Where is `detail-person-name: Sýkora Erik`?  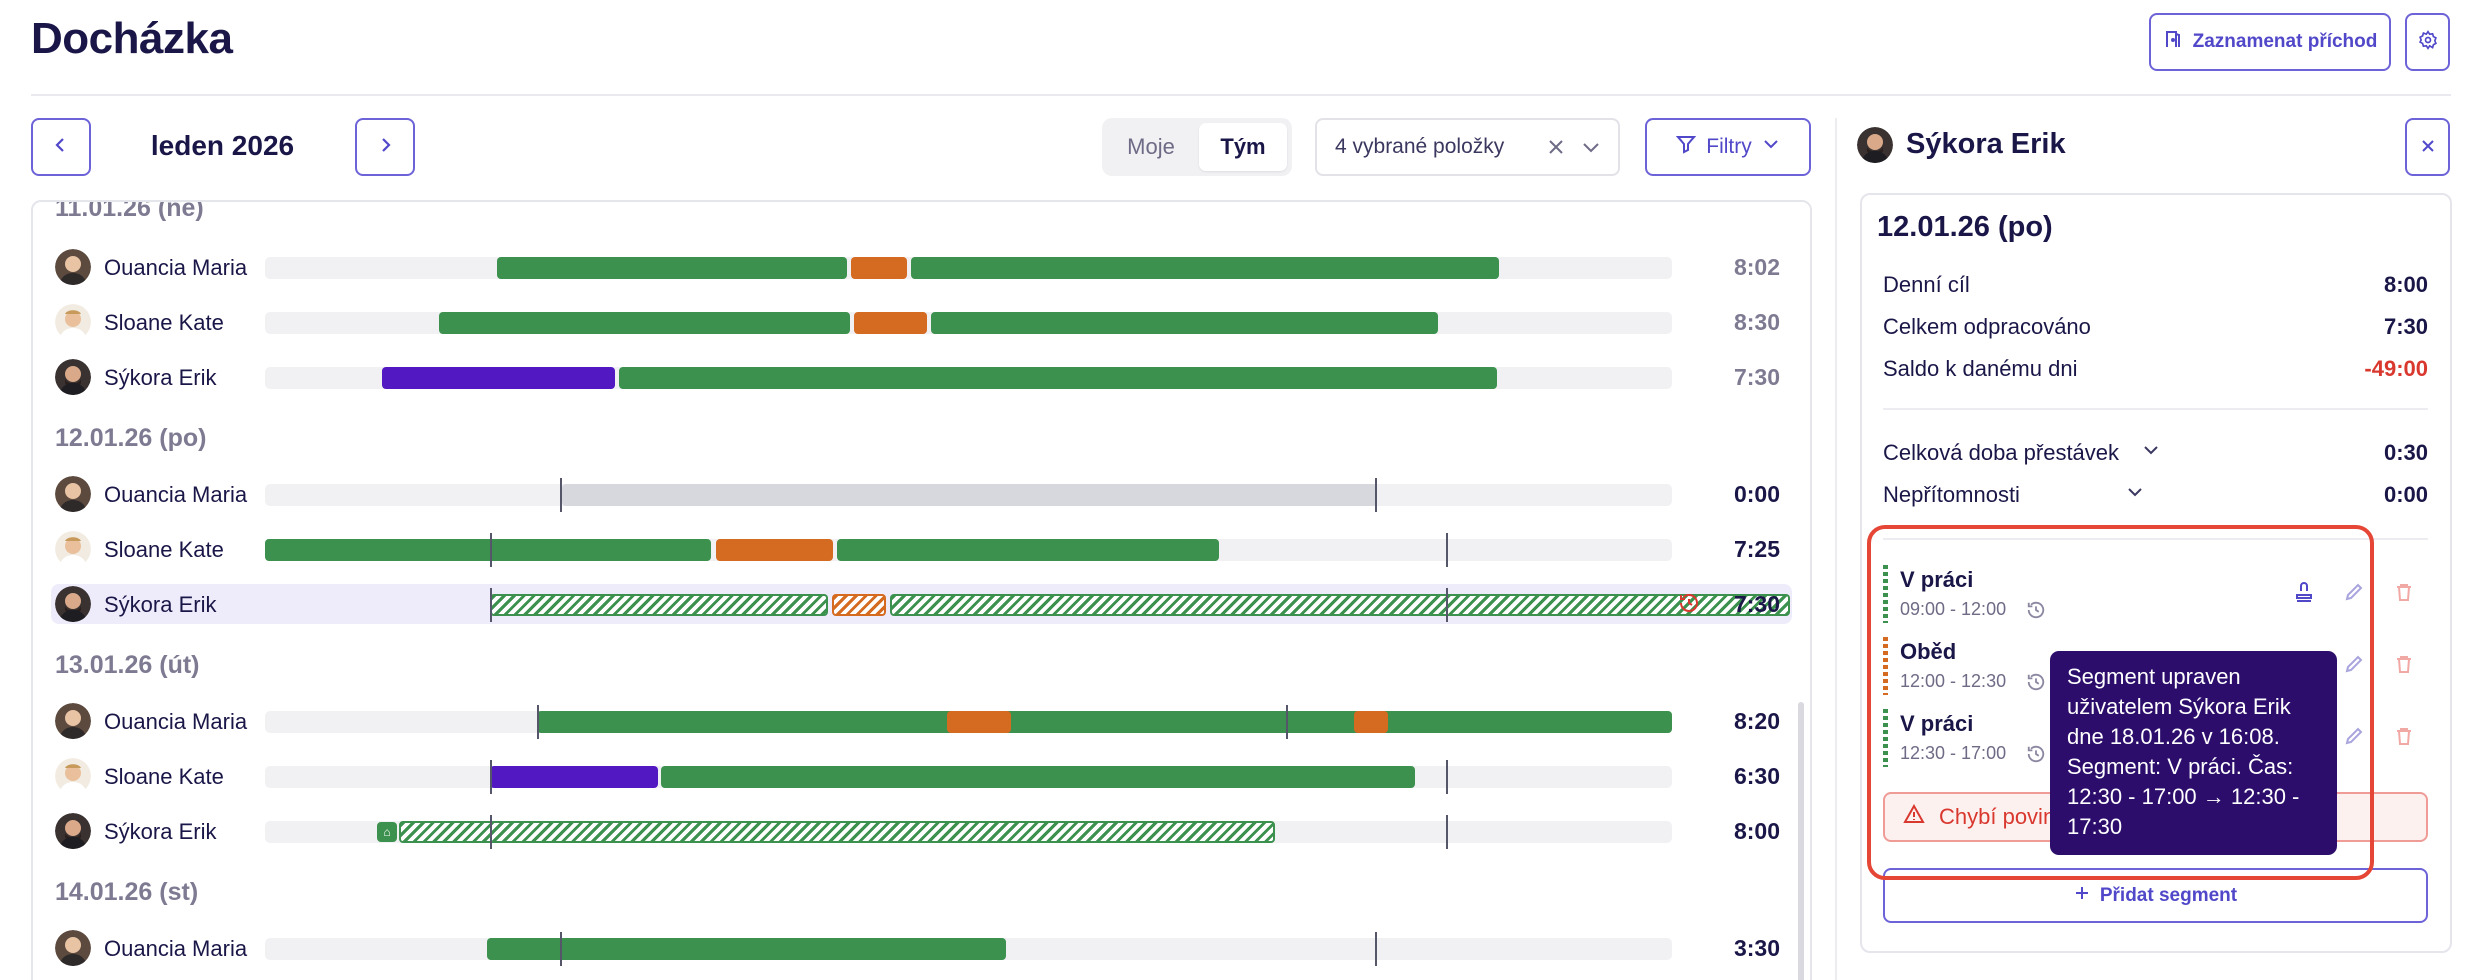
detail-person-name: Sýkora Erik is located at coordinates (1986, 144).